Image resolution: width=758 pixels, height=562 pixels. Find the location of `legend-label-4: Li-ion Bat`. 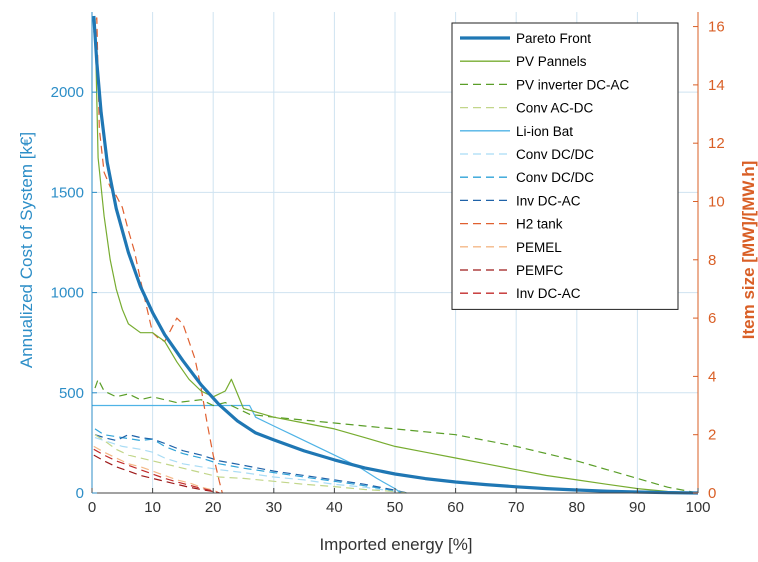

legend-label-4: Li-ion Bat is located at coordinates (544, 131).